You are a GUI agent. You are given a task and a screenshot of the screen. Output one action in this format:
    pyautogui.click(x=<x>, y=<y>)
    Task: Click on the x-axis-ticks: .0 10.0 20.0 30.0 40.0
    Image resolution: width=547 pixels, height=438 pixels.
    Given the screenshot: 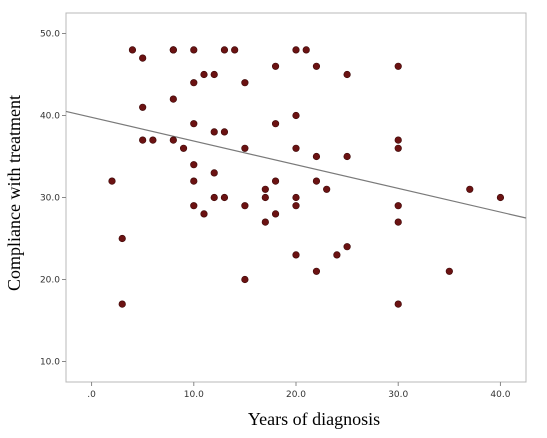 What is the action you would take?
    pyautogui.click(x=299, y=391)
    